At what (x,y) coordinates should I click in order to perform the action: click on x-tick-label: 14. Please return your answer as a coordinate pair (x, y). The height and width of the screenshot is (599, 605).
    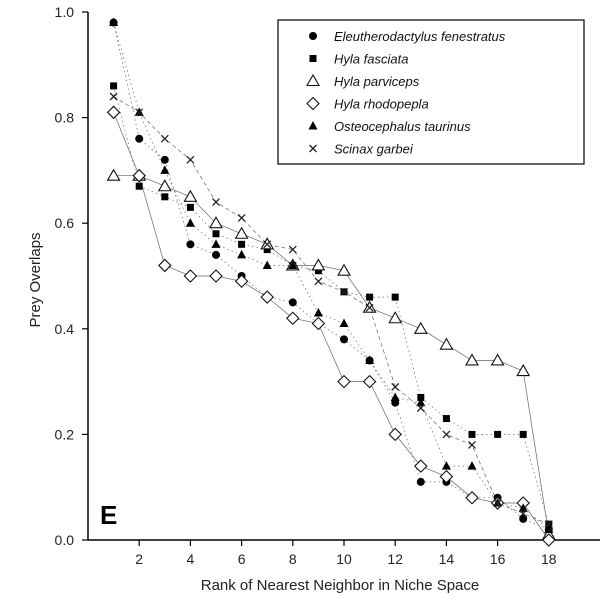
    Looking at the image, I should click on (447, 559).